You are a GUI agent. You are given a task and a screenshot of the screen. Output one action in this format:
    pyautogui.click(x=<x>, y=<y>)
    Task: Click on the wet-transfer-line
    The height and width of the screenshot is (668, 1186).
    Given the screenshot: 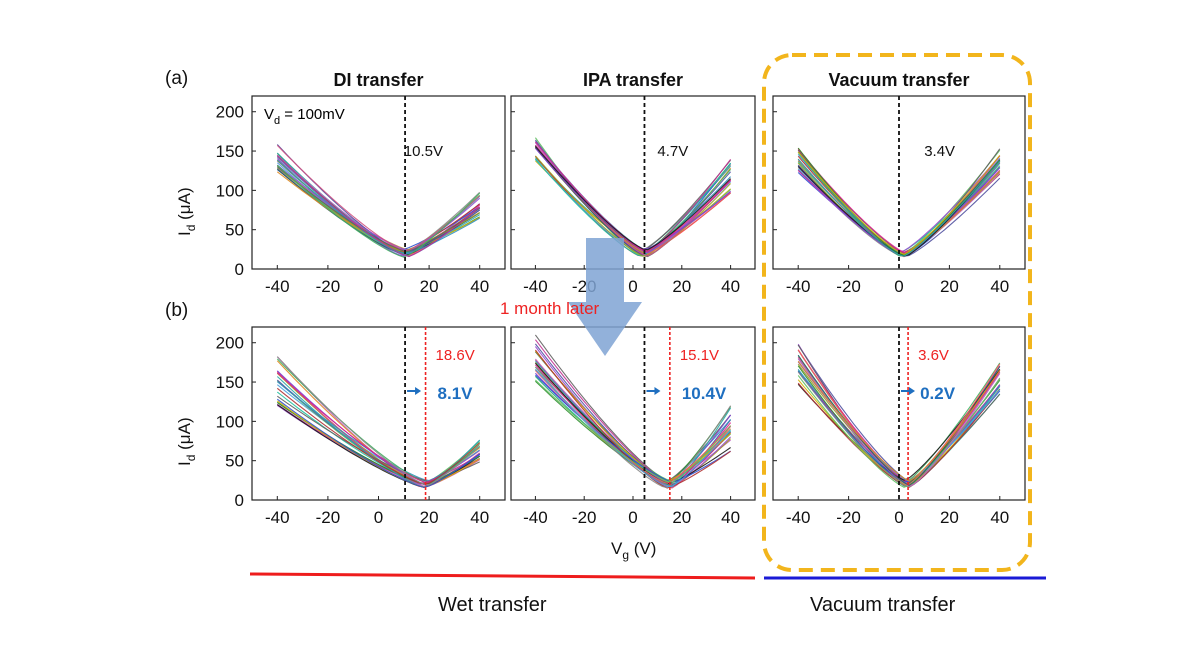 What is the action you would take?
    pyautogui.click(x=502, y=576)
    